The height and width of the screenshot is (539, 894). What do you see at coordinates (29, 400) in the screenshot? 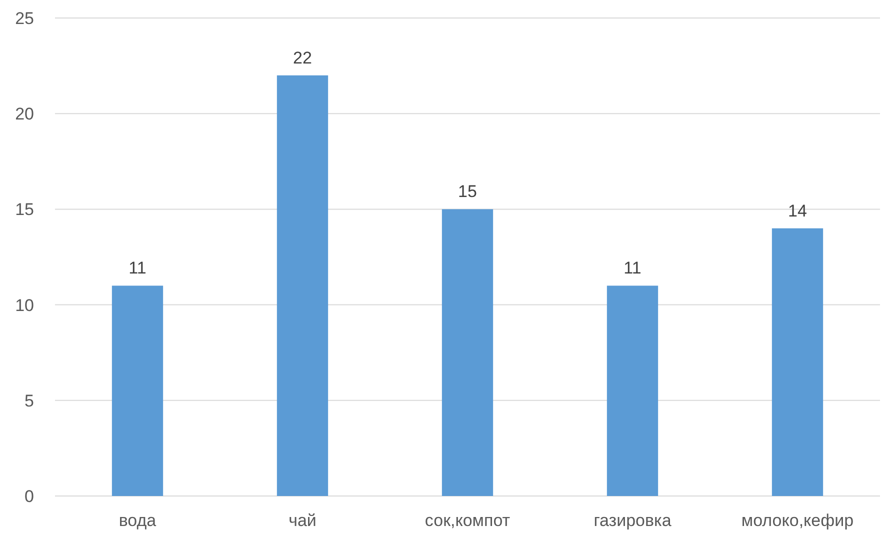
I see `y-tick-label: 5` at bounding box center [29, 400].